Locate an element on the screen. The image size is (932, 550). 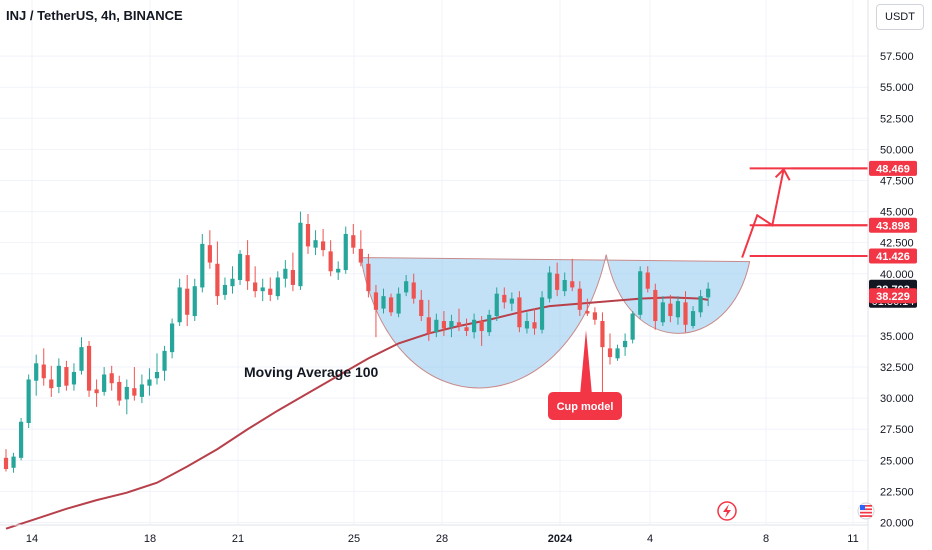
us-flag-icon is located at coordinates (866, 511).